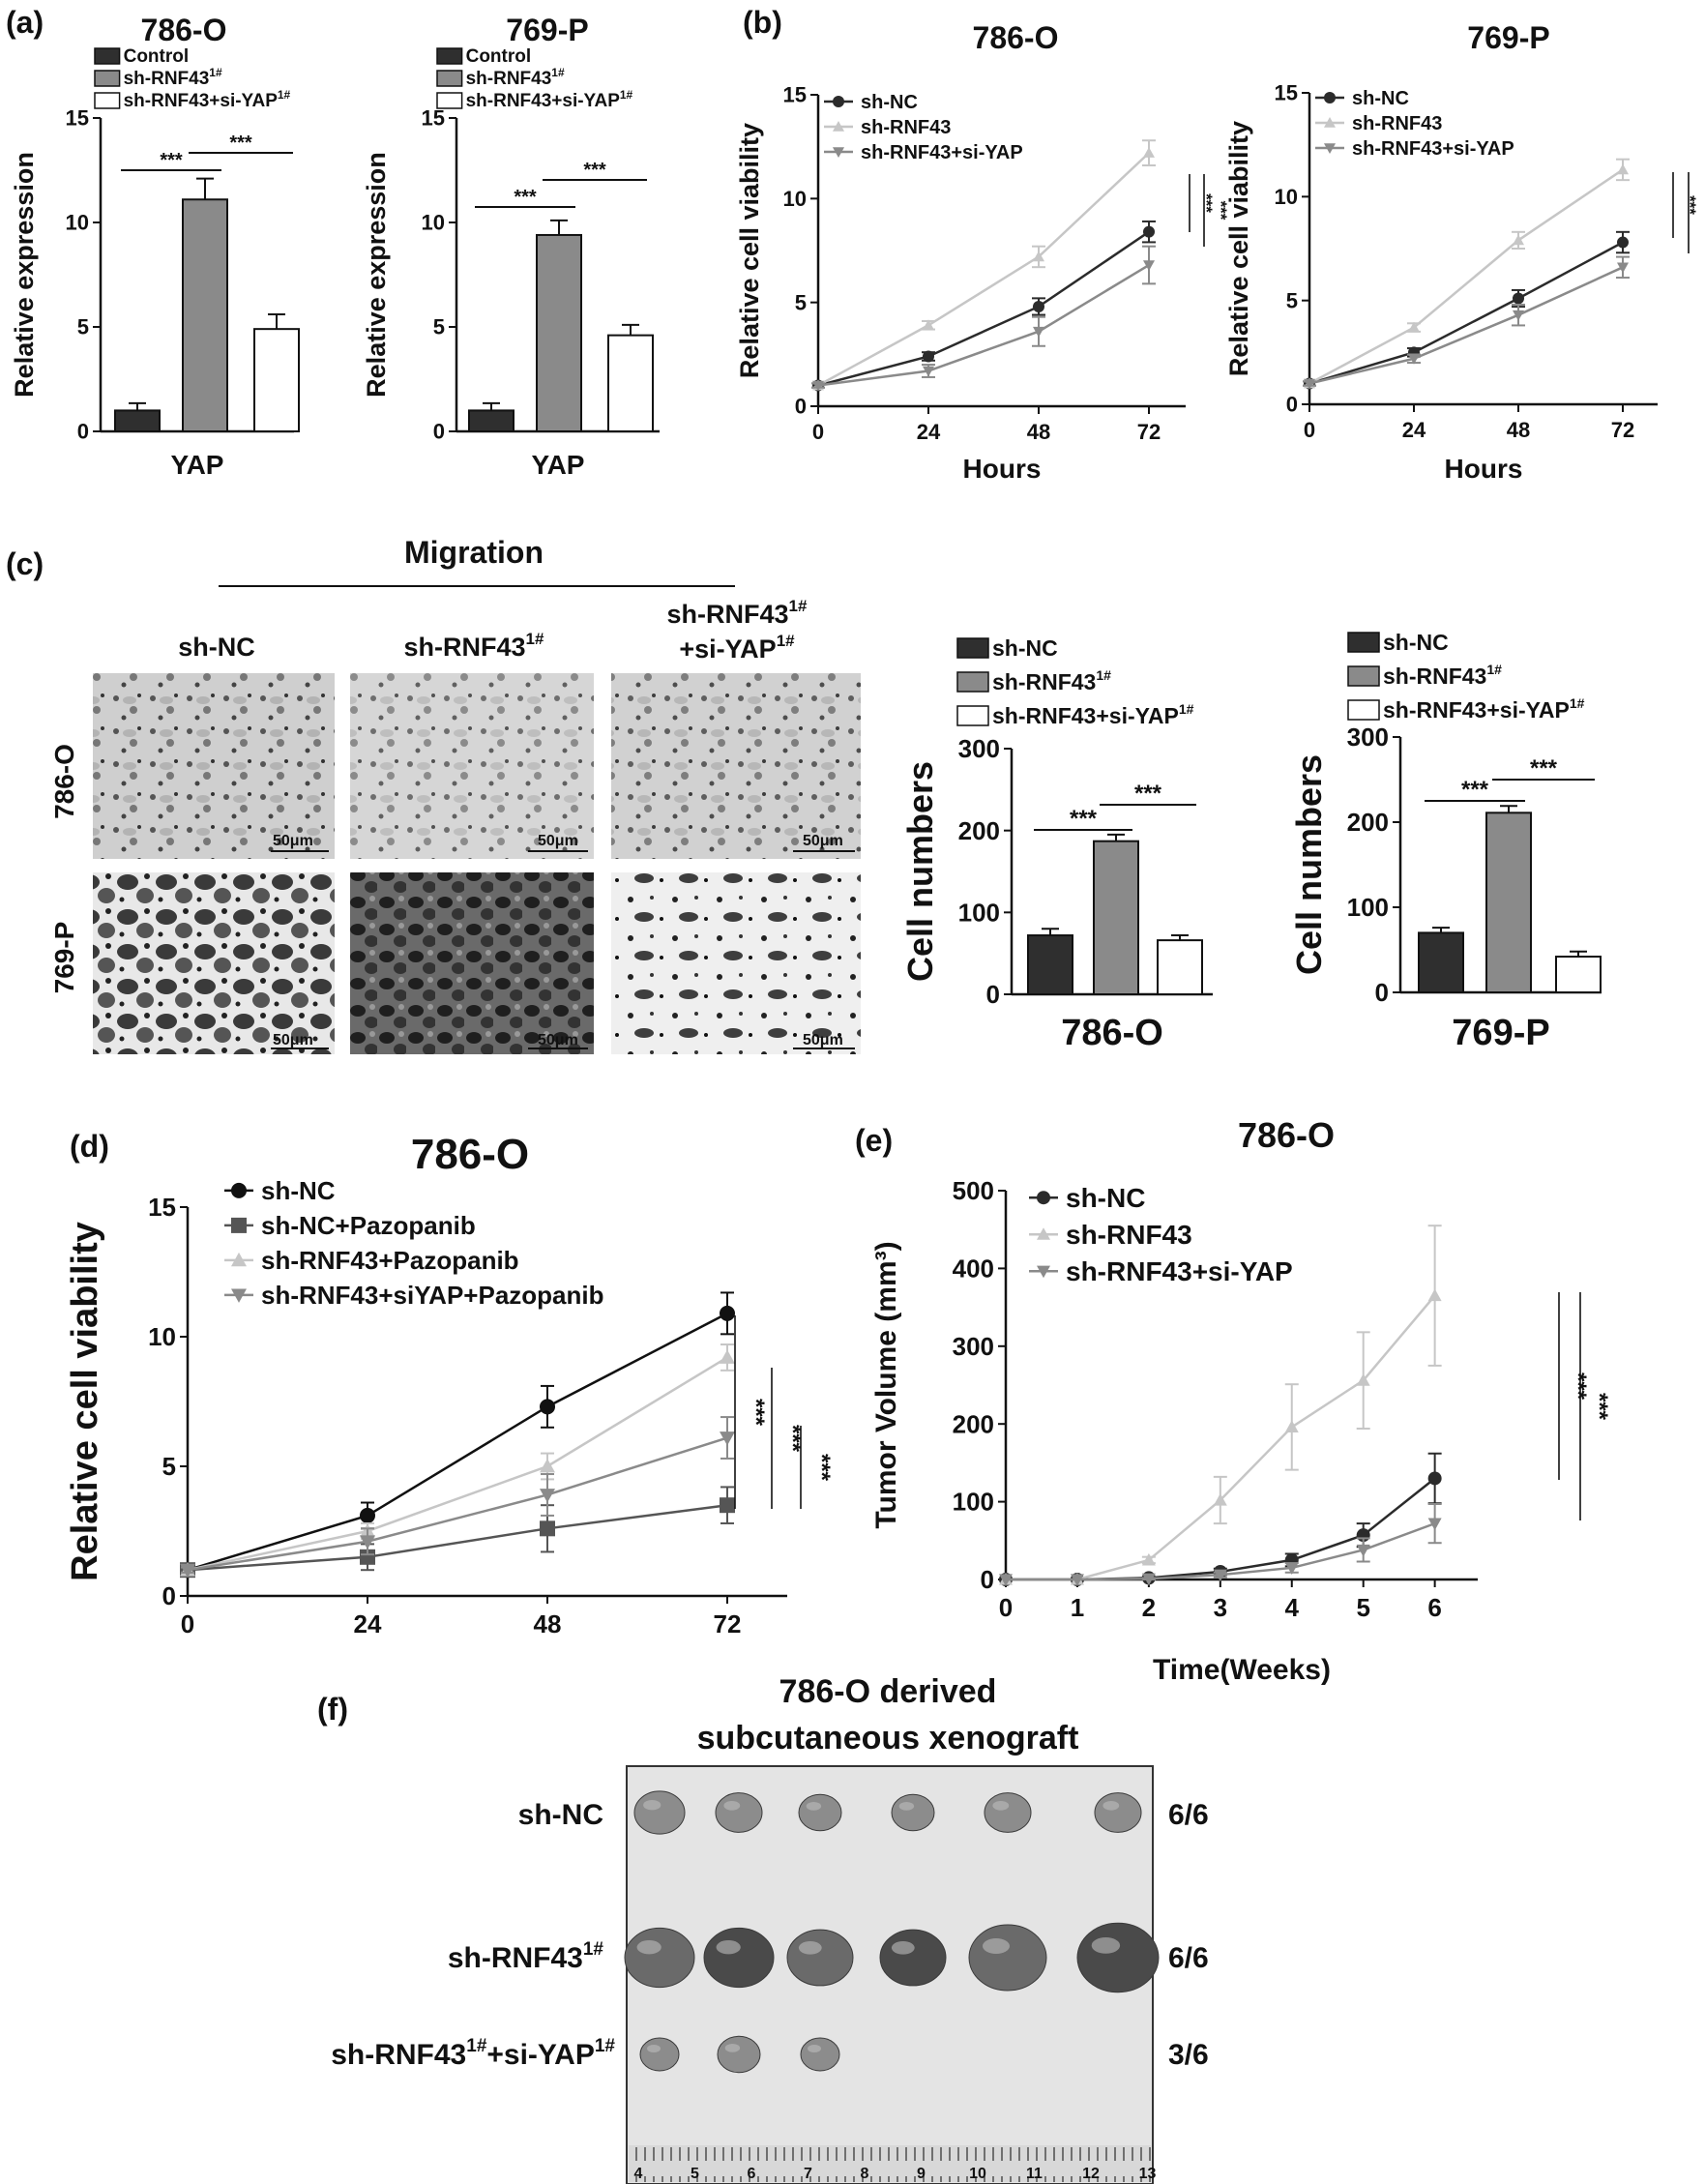 The height and width of the screenshot is (2184, 1705). I want to click on micrograph-786o-si-yap, so click(736, 766).